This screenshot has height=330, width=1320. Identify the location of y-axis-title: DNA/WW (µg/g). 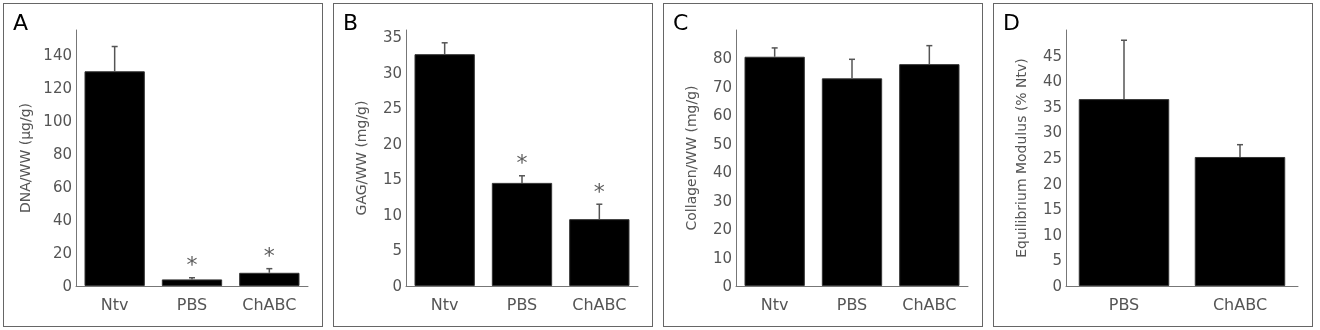
(25, 158).